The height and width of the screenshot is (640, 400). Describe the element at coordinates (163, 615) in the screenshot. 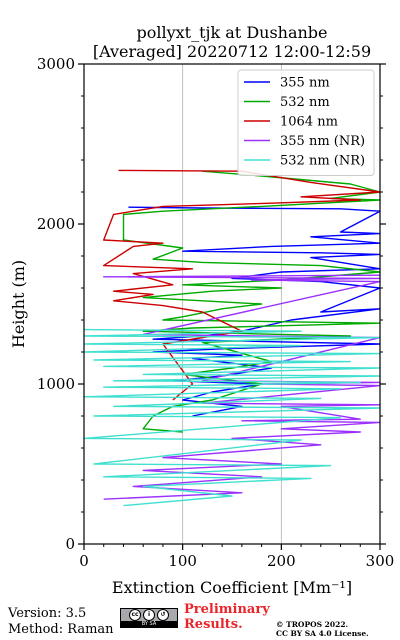

I see `sa-icon: ↺` at that location.